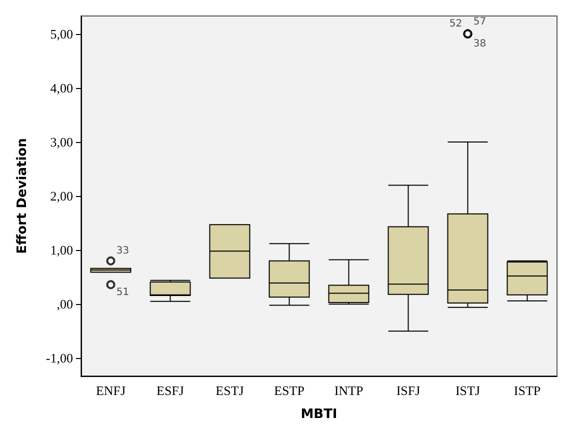 The width and height of the screenshot is (567, 436). What do you see at coordinates (123, 250) in the screenshot?
I see `annotation: 33` at bounding box center [123, 250].